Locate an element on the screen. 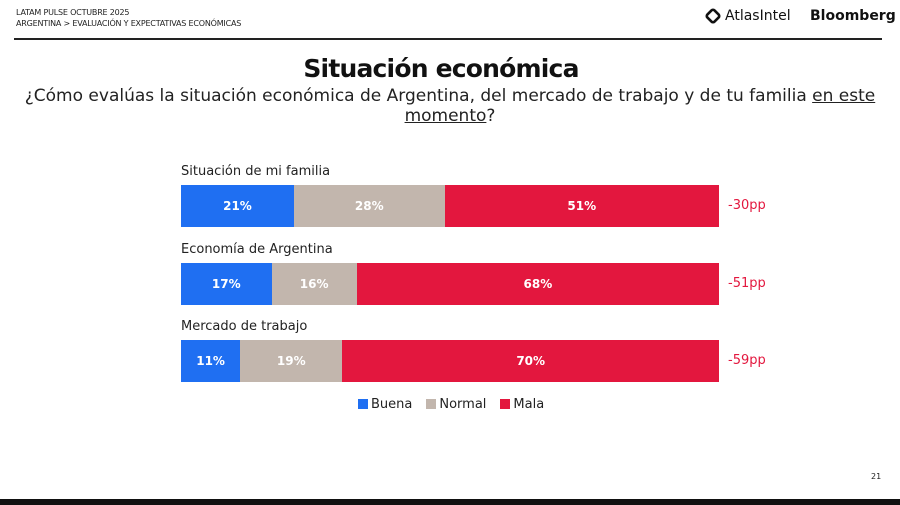 The image size is (900, 505). atlasintel-text: AtlasIntel is located at coordinates (758, 16).